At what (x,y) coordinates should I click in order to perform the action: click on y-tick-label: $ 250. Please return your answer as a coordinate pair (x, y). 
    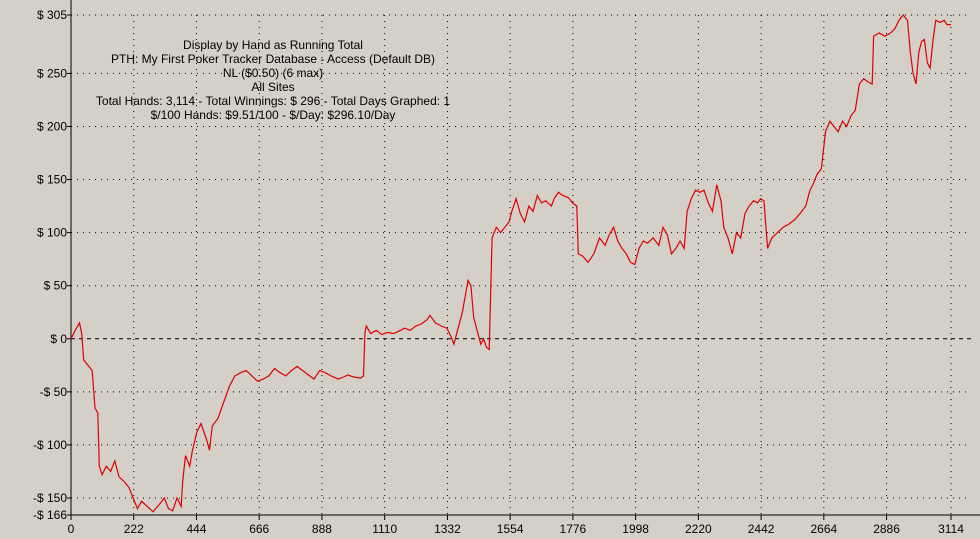
    Looking at the image, I should click on (52, 73).